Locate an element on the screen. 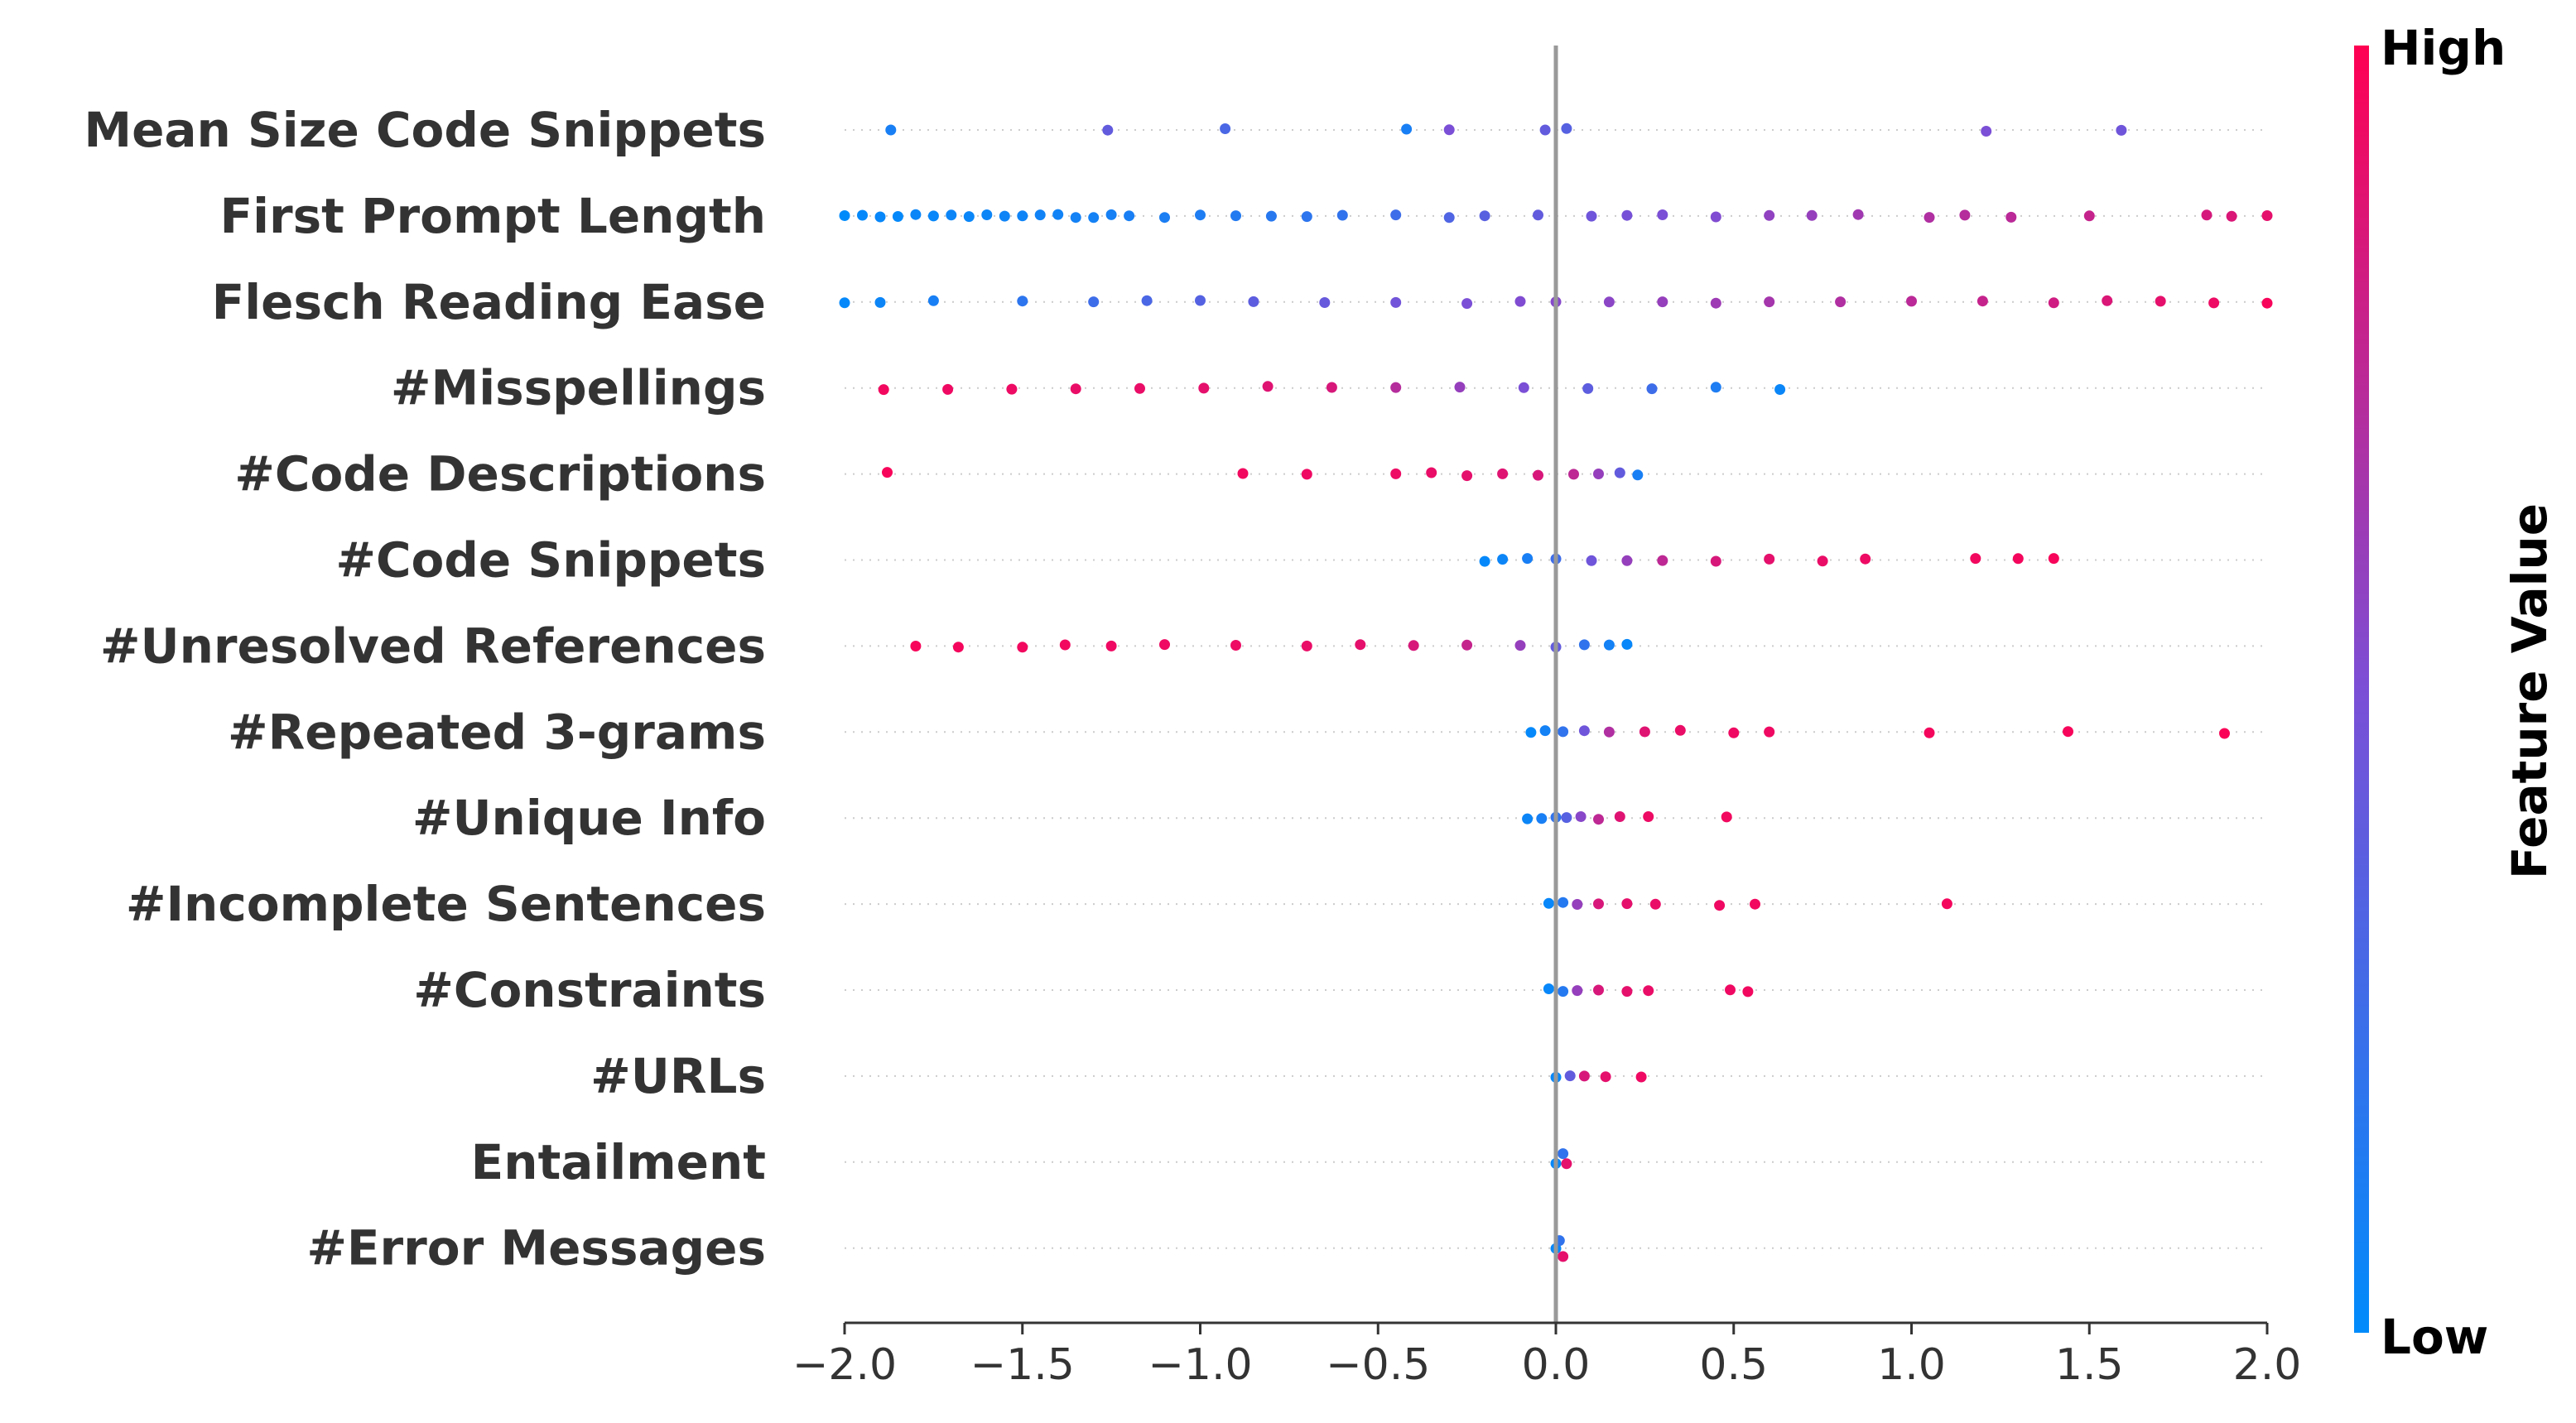 This screenshot has width=2576, height=1423. feature-label: #Constraints is located at coordinates (589, 990).